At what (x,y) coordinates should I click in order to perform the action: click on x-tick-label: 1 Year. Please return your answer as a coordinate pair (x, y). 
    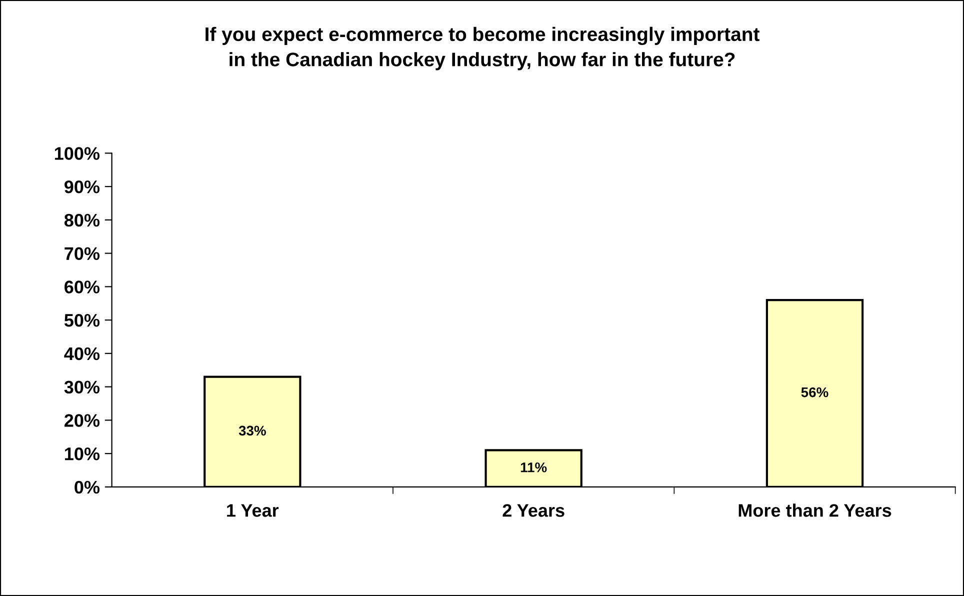
    Looking at the image, I should click on (253, 510).